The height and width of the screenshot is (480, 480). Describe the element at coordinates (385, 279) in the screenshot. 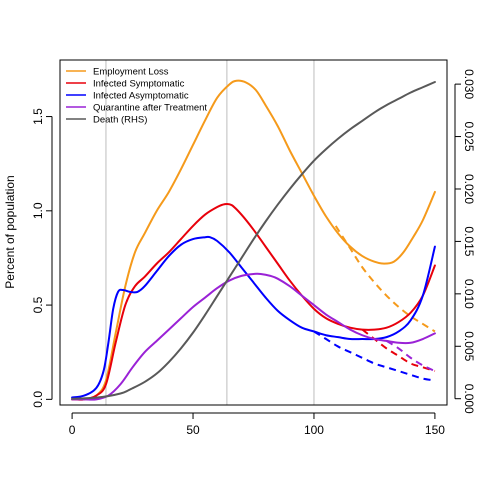

I see `series-projection-employment-loss` at that location.